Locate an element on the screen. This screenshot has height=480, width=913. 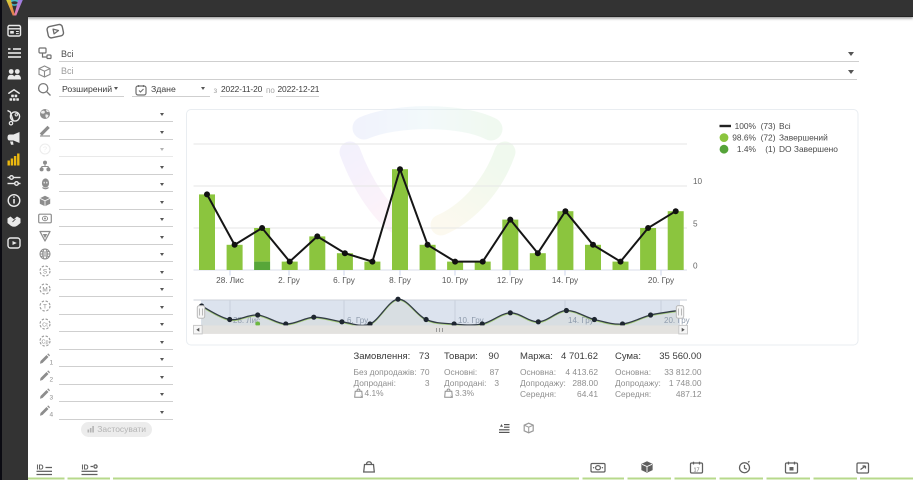
svg-text: 5 is located at coordinates (695, 224).